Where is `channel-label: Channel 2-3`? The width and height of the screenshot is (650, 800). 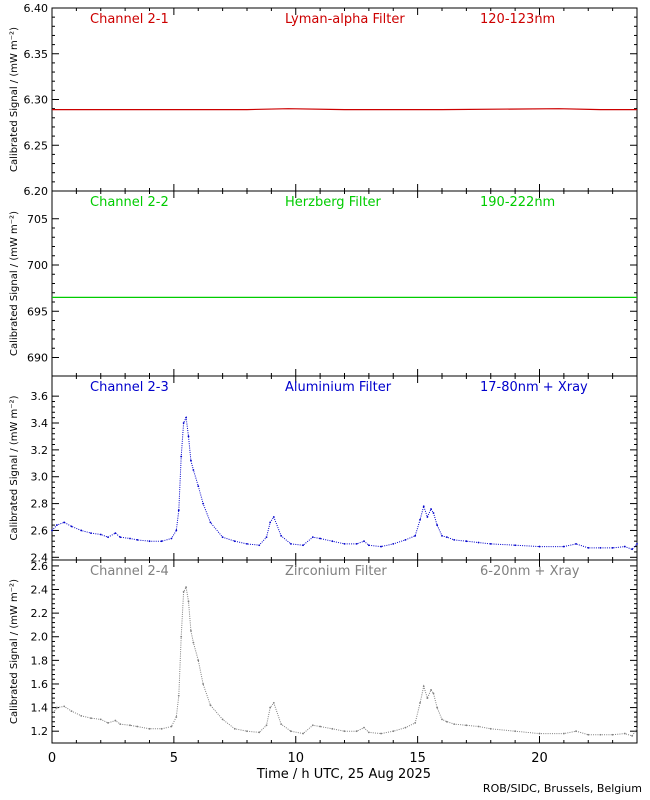 channel-label: Channel 2-3 is located at coordinates (129, 387).